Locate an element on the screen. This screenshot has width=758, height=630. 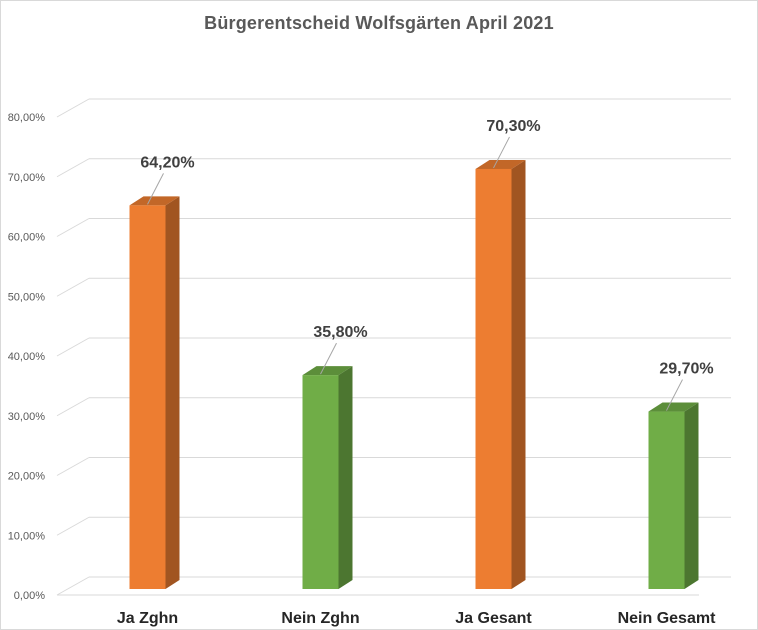
x-tick-label: Nein Zghn is located at coordinates (320, 618).